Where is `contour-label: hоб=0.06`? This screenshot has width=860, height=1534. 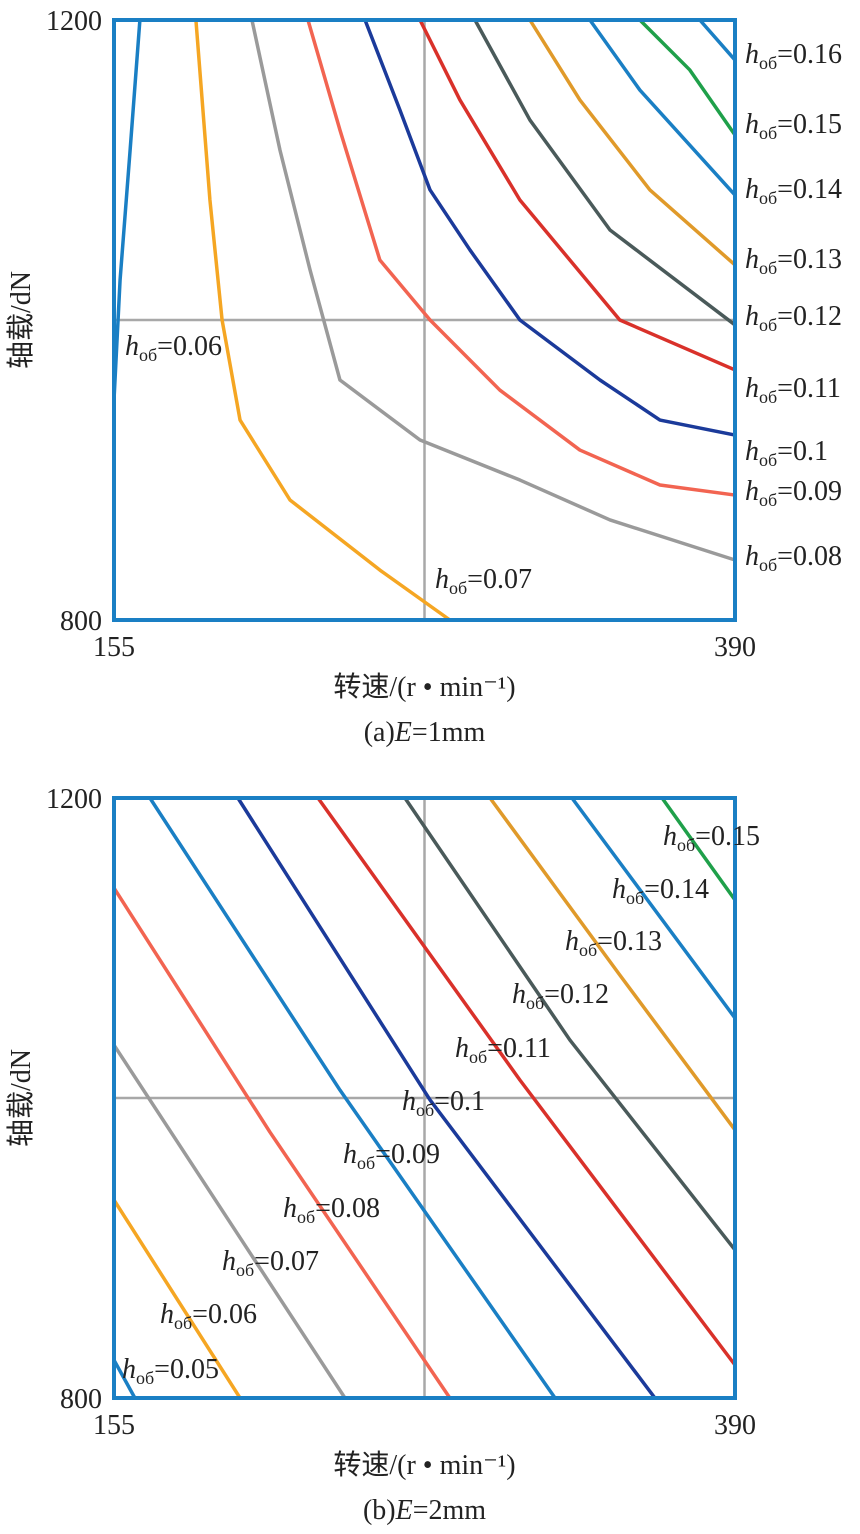 contour-label: hоб=0.06 is located at coordinates (173, 348).